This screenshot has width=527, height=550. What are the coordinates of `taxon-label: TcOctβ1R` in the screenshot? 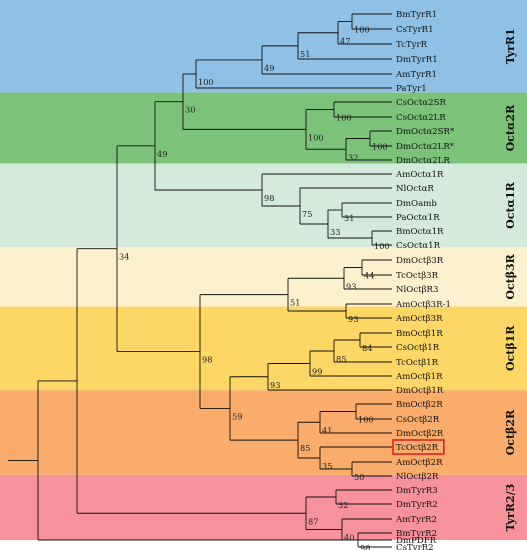 It's located at (417, 363).